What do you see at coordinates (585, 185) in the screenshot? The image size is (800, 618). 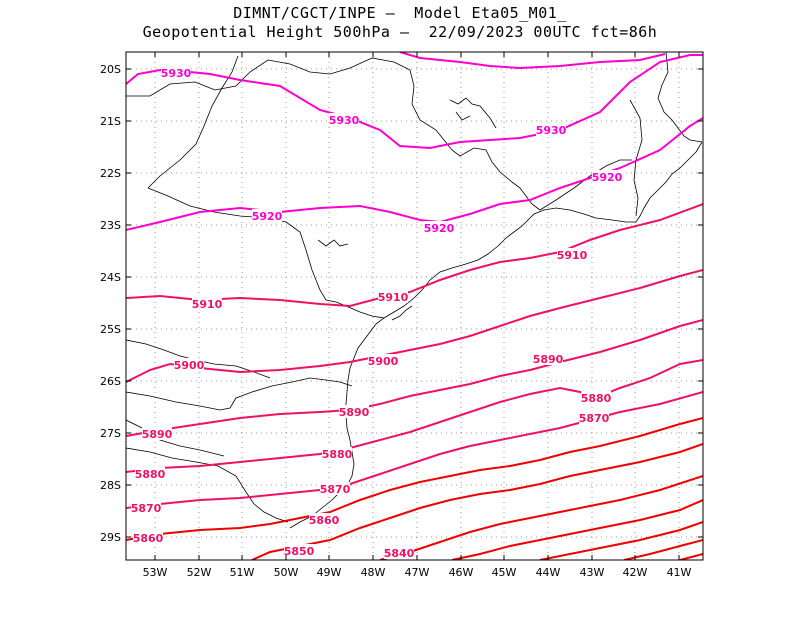 I see `state-border-rj` at bounding box center [585, 185].